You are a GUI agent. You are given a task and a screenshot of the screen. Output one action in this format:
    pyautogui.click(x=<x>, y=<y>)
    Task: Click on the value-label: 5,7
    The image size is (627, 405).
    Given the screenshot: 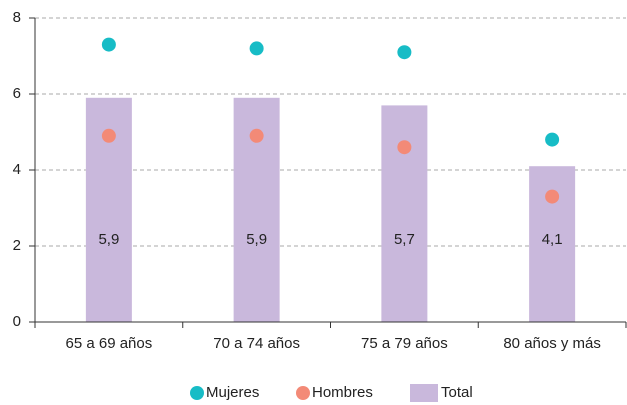 What is the action you would take?
    pyautogui.click(x=404, y=239)
    